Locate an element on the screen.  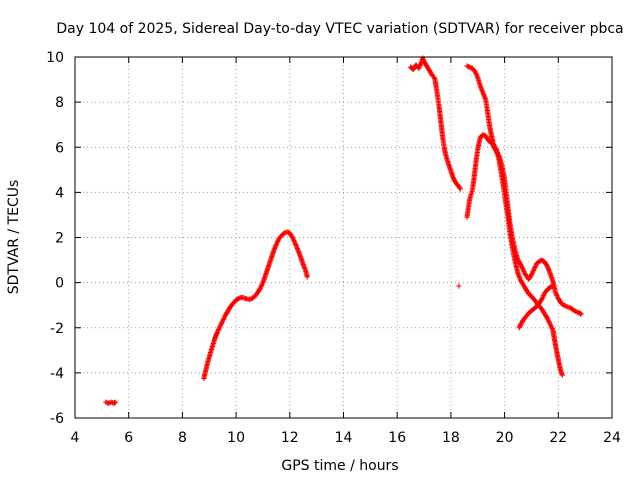
y-tick-label: -4 is located at coordinates (57, 374).